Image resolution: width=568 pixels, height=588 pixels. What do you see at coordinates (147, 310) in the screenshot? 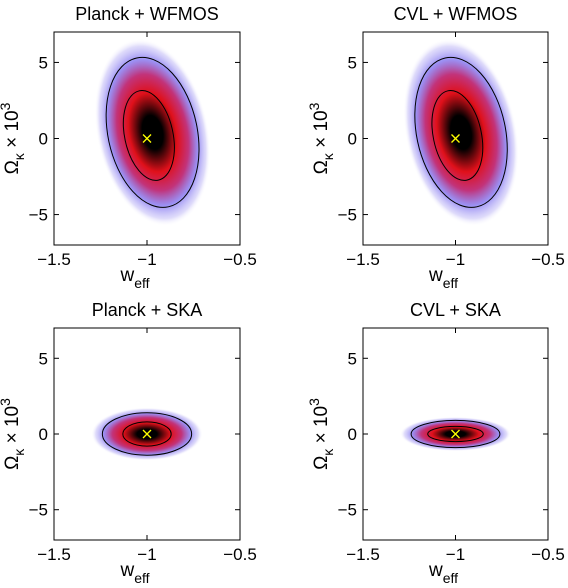
I see `panel-title: Planck + SKA` at bounding box center [147, 310].